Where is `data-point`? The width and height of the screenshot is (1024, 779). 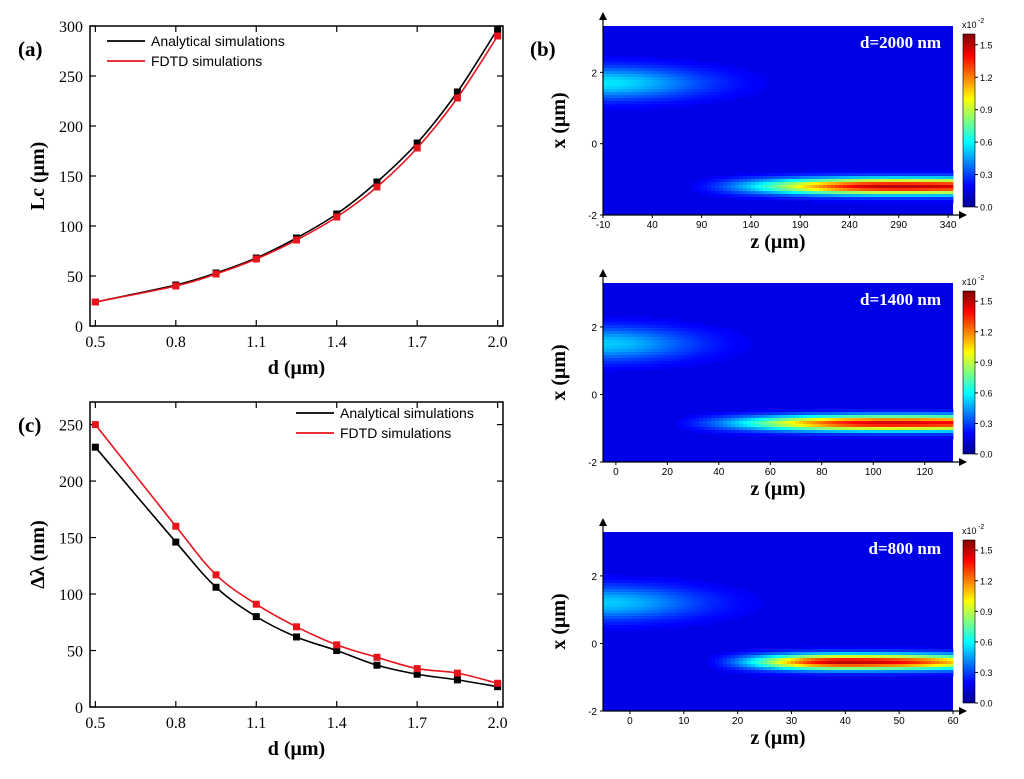
data-point is located at coordinates (176, 286).